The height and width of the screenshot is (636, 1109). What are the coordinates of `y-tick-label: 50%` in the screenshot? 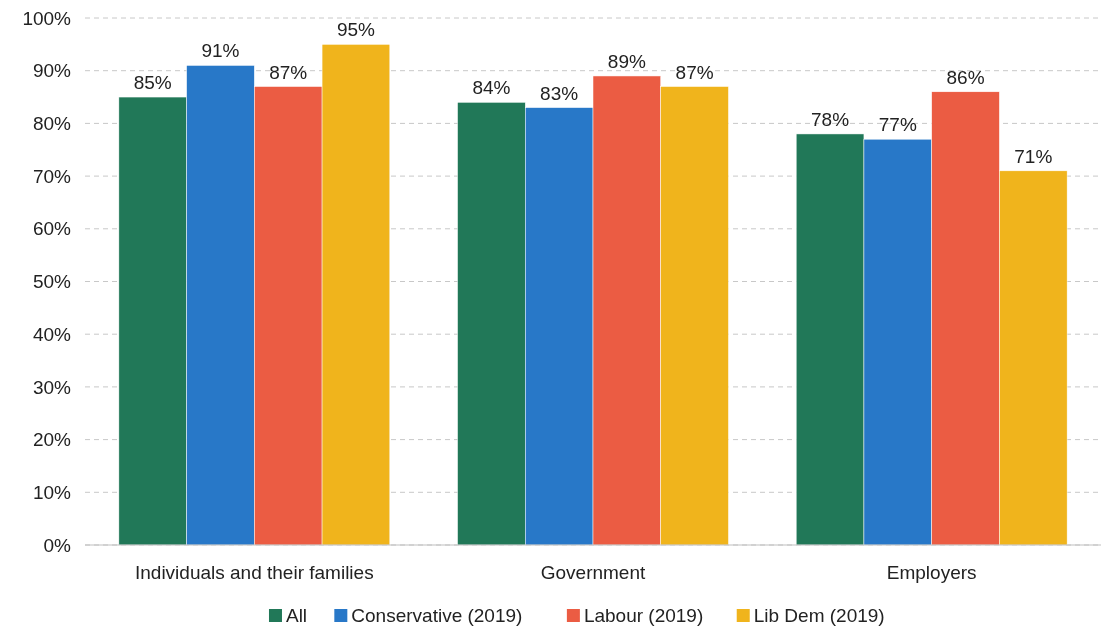 It's located at (52, 282).